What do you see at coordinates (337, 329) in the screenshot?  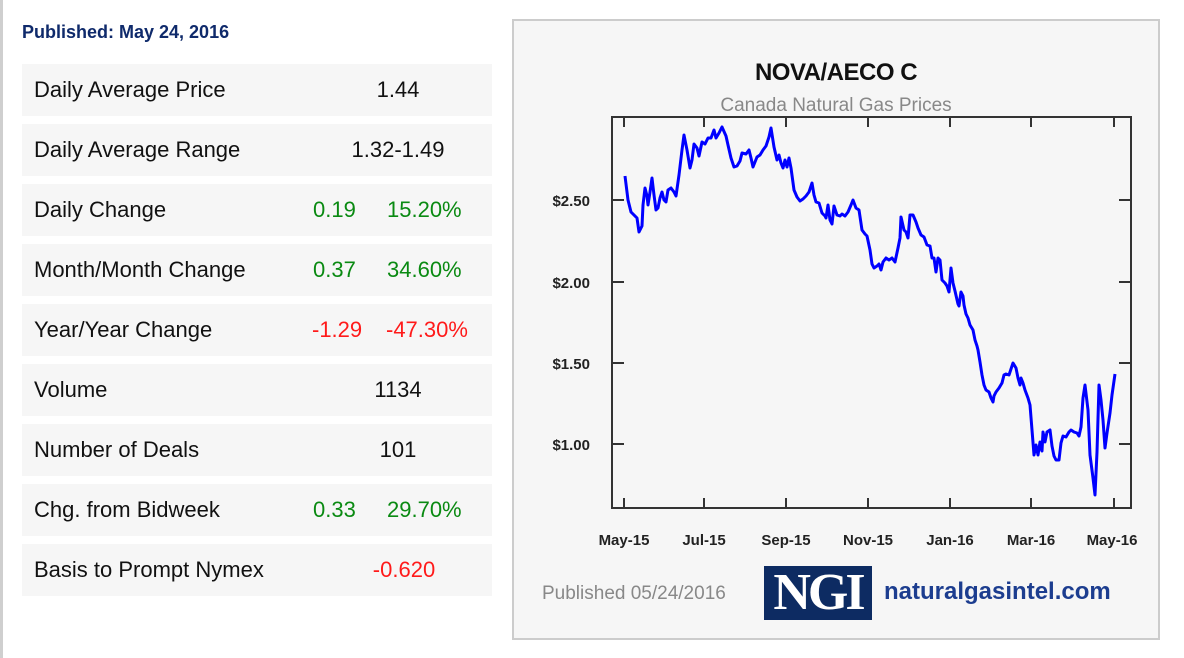 I see `stat-value: -1.29` at bounding box center [337, 329].